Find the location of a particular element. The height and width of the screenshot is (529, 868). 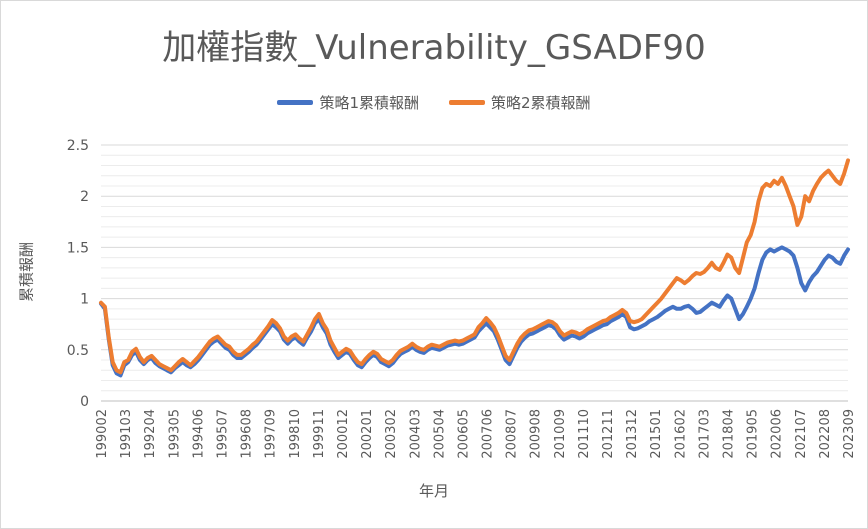

x-tick-label: 199911 is located at coordinates (319, 434).